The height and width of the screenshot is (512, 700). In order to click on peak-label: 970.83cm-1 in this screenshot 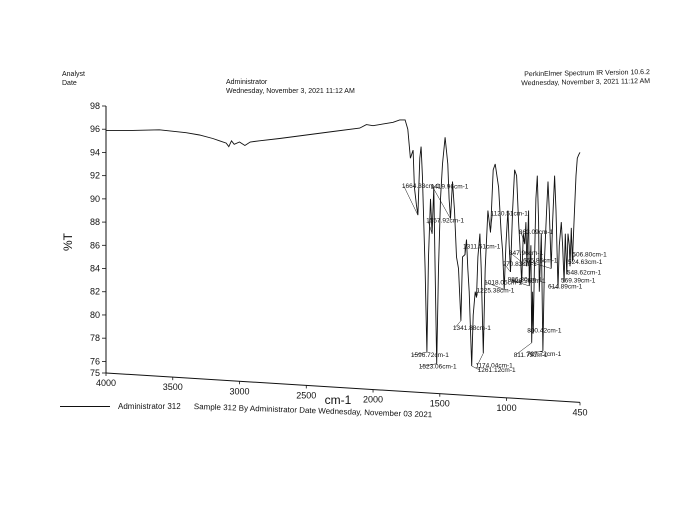, I will do `click(519, 264)`.